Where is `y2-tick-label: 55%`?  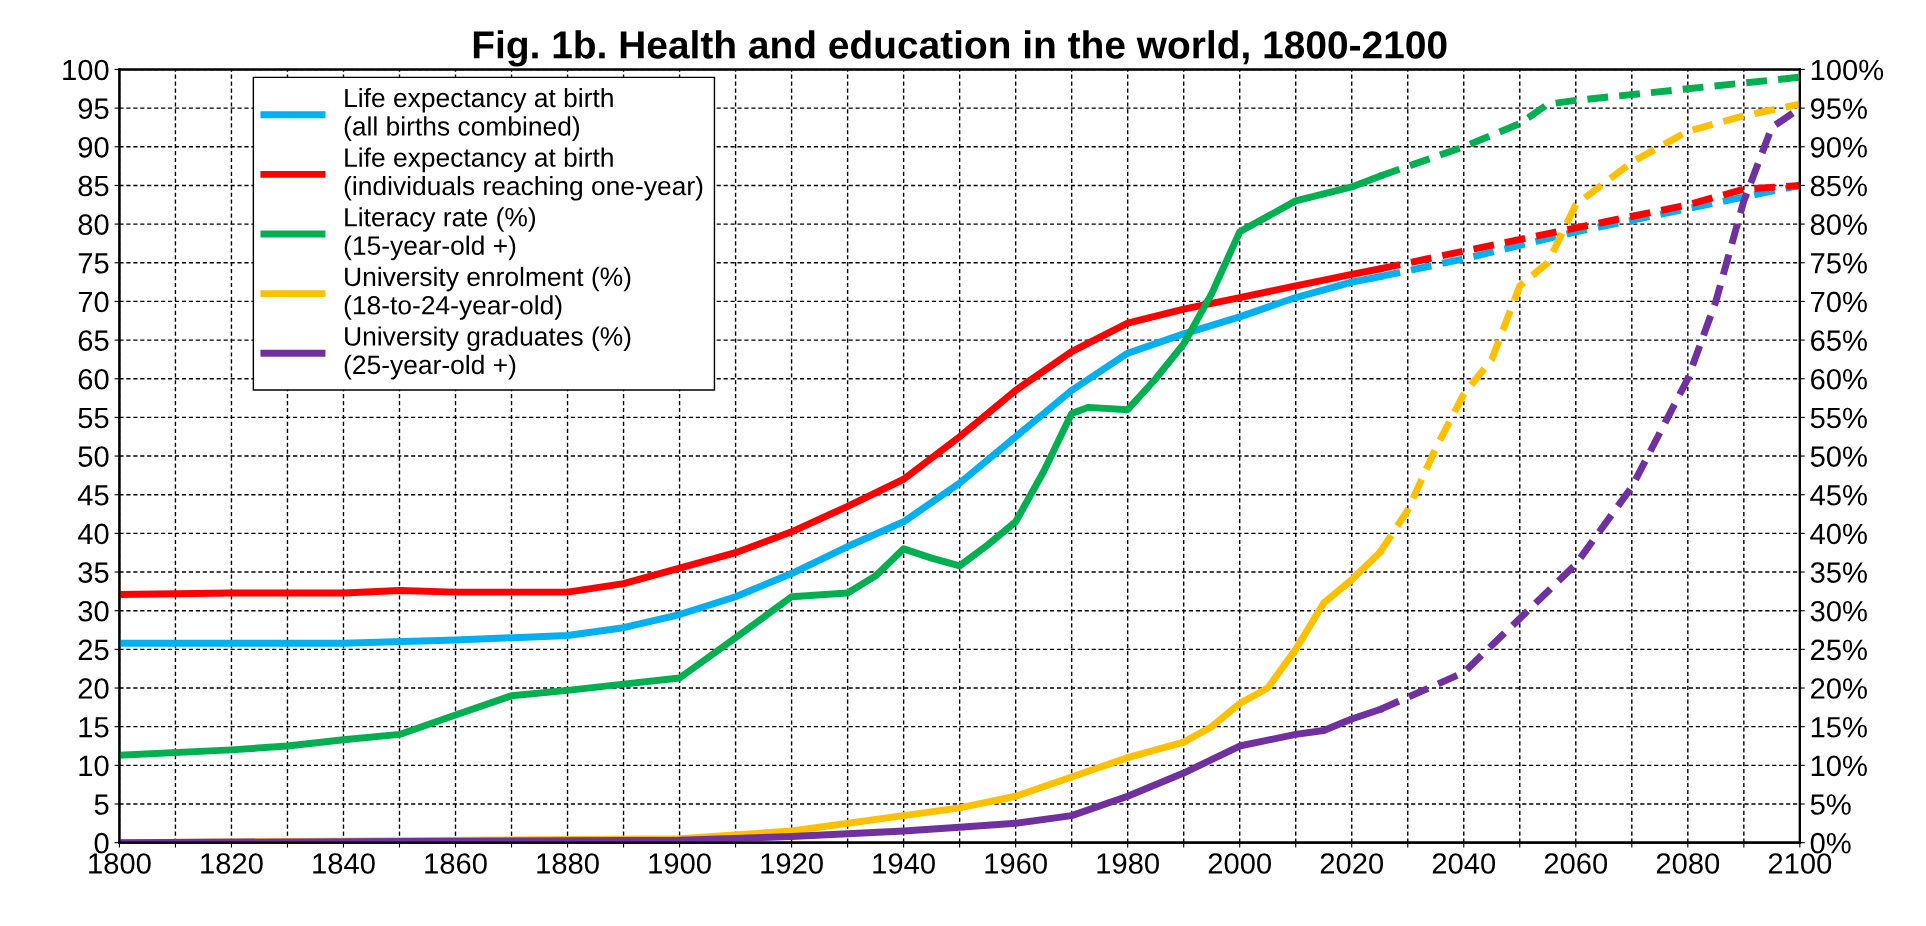 y2-tick-label: 55% is located at coordinates (1838, 418).